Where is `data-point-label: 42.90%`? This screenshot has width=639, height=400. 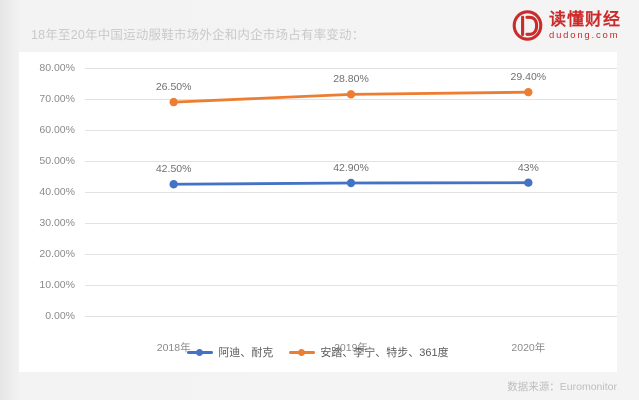 data-point-label: 42.90% is located at coordinates (351, 168).